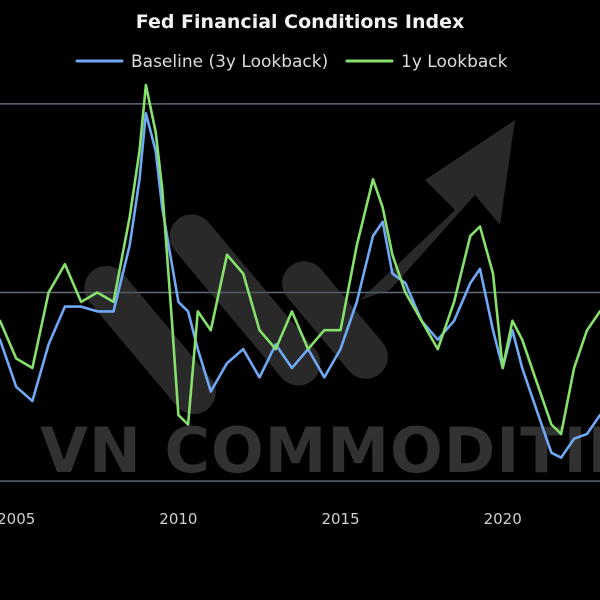 The width and height of the screenshot is (600, 600). I want to click on legend-label-1y: 1y Lookback, so click(454, 62).